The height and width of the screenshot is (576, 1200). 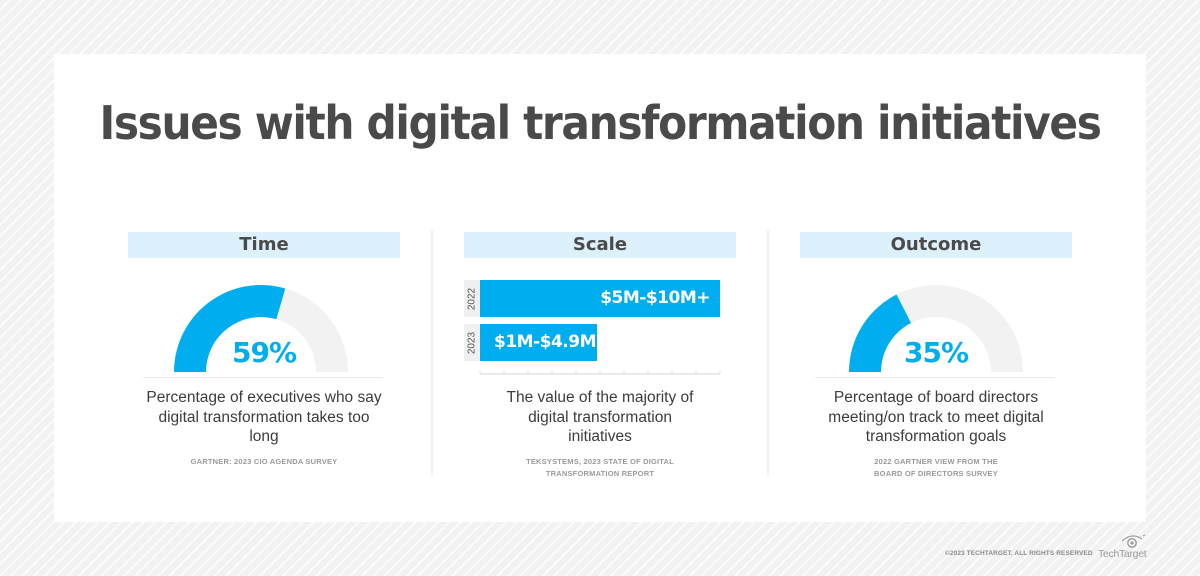 What do you see at coordinates (936, 245) in the screenshot?
I see `outcome-header: Outcome` at bounding box center [936, 245].